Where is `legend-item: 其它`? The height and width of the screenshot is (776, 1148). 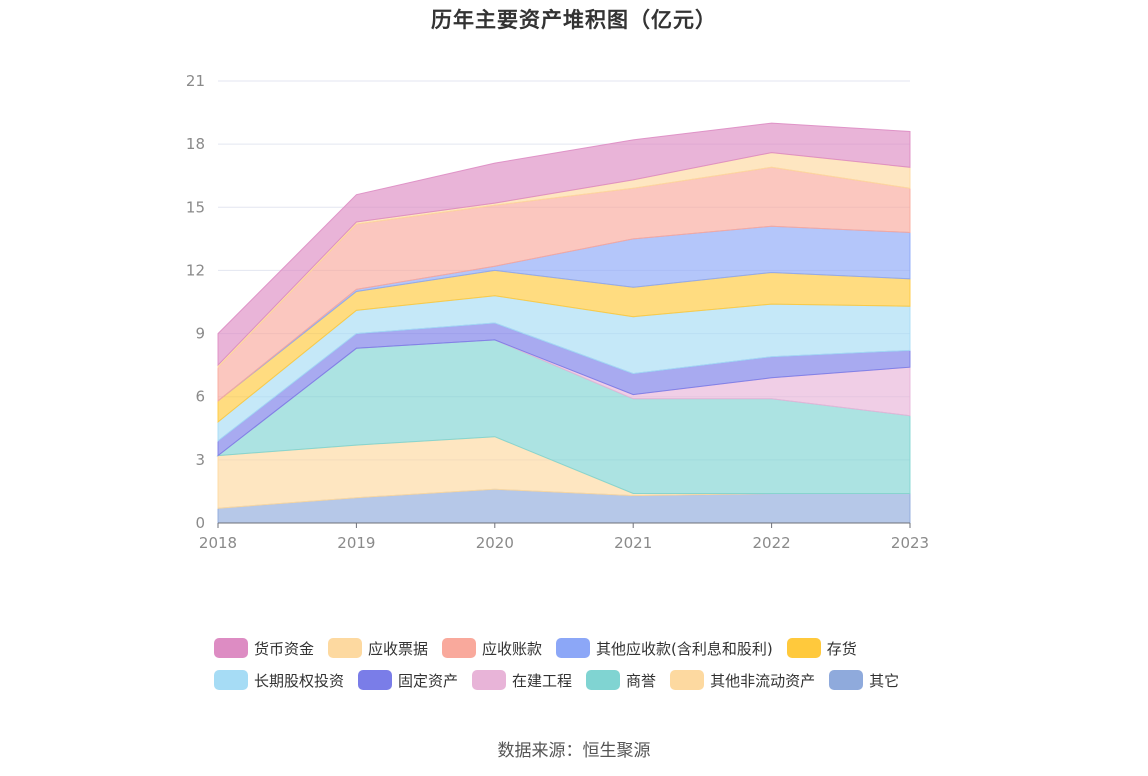 legend-item: 其它 is located at coordinates (864, 680).